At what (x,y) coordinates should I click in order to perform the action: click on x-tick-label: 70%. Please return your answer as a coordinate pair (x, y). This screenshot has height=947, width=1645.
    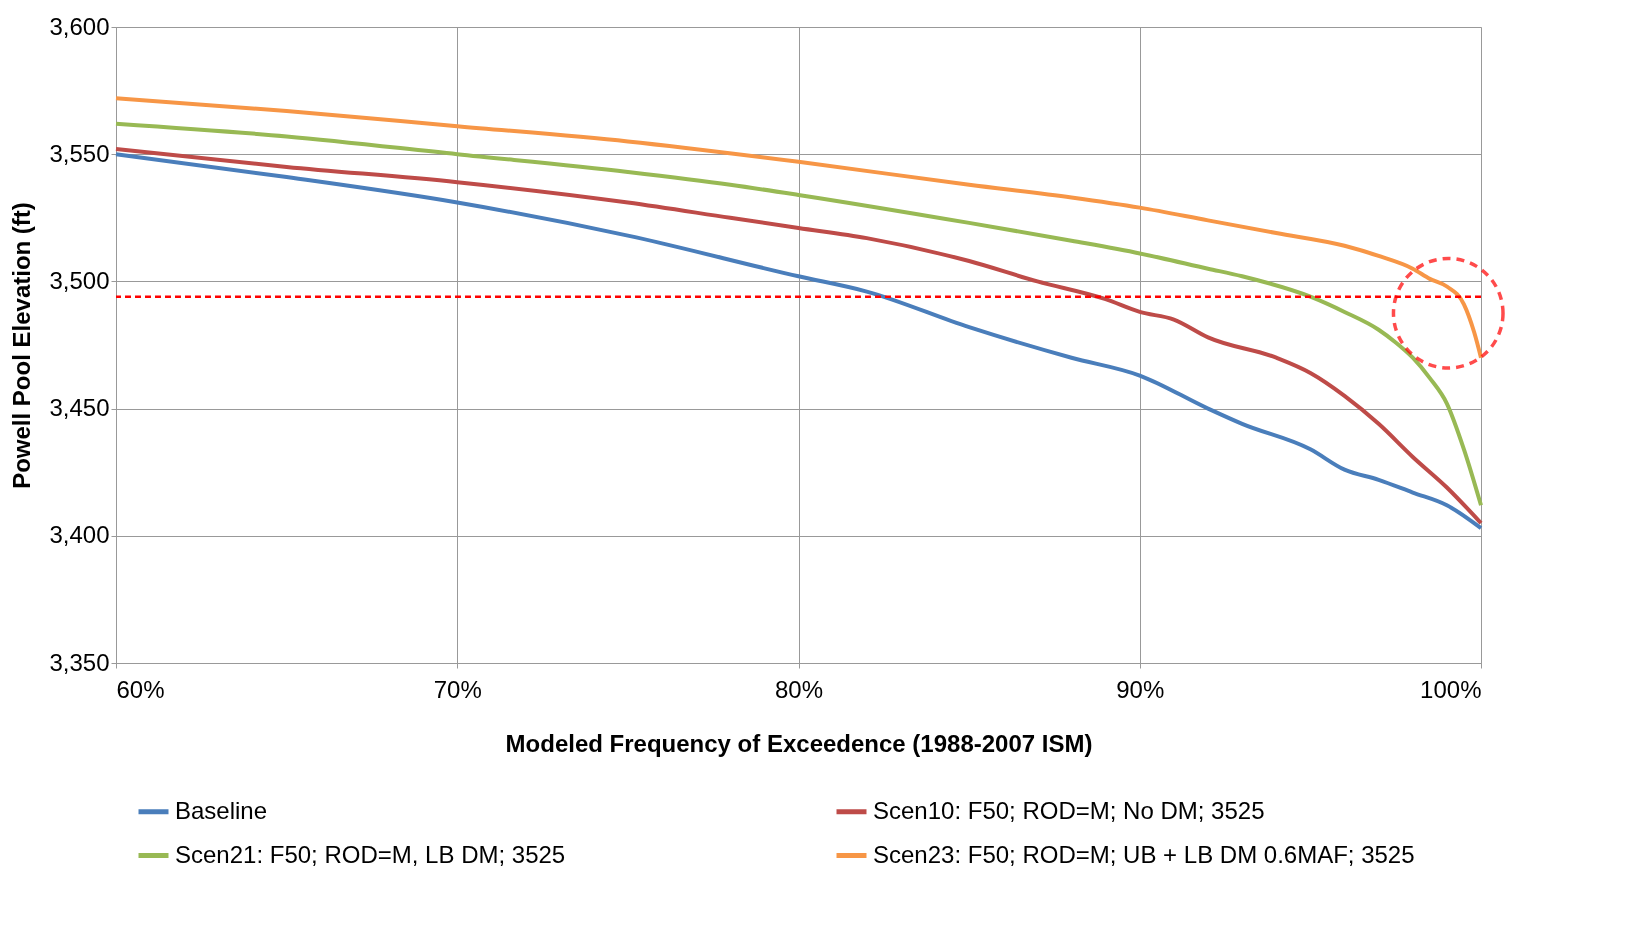
    Looking at the image, I should click on (457, 689).